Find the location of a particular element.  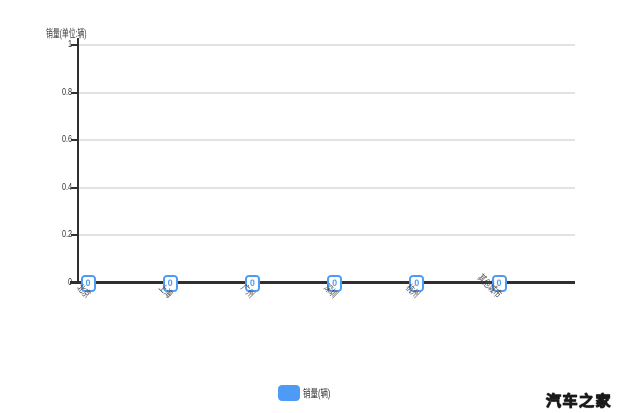

y-tick-label: 0.4 is located at coordinates (66, 187).